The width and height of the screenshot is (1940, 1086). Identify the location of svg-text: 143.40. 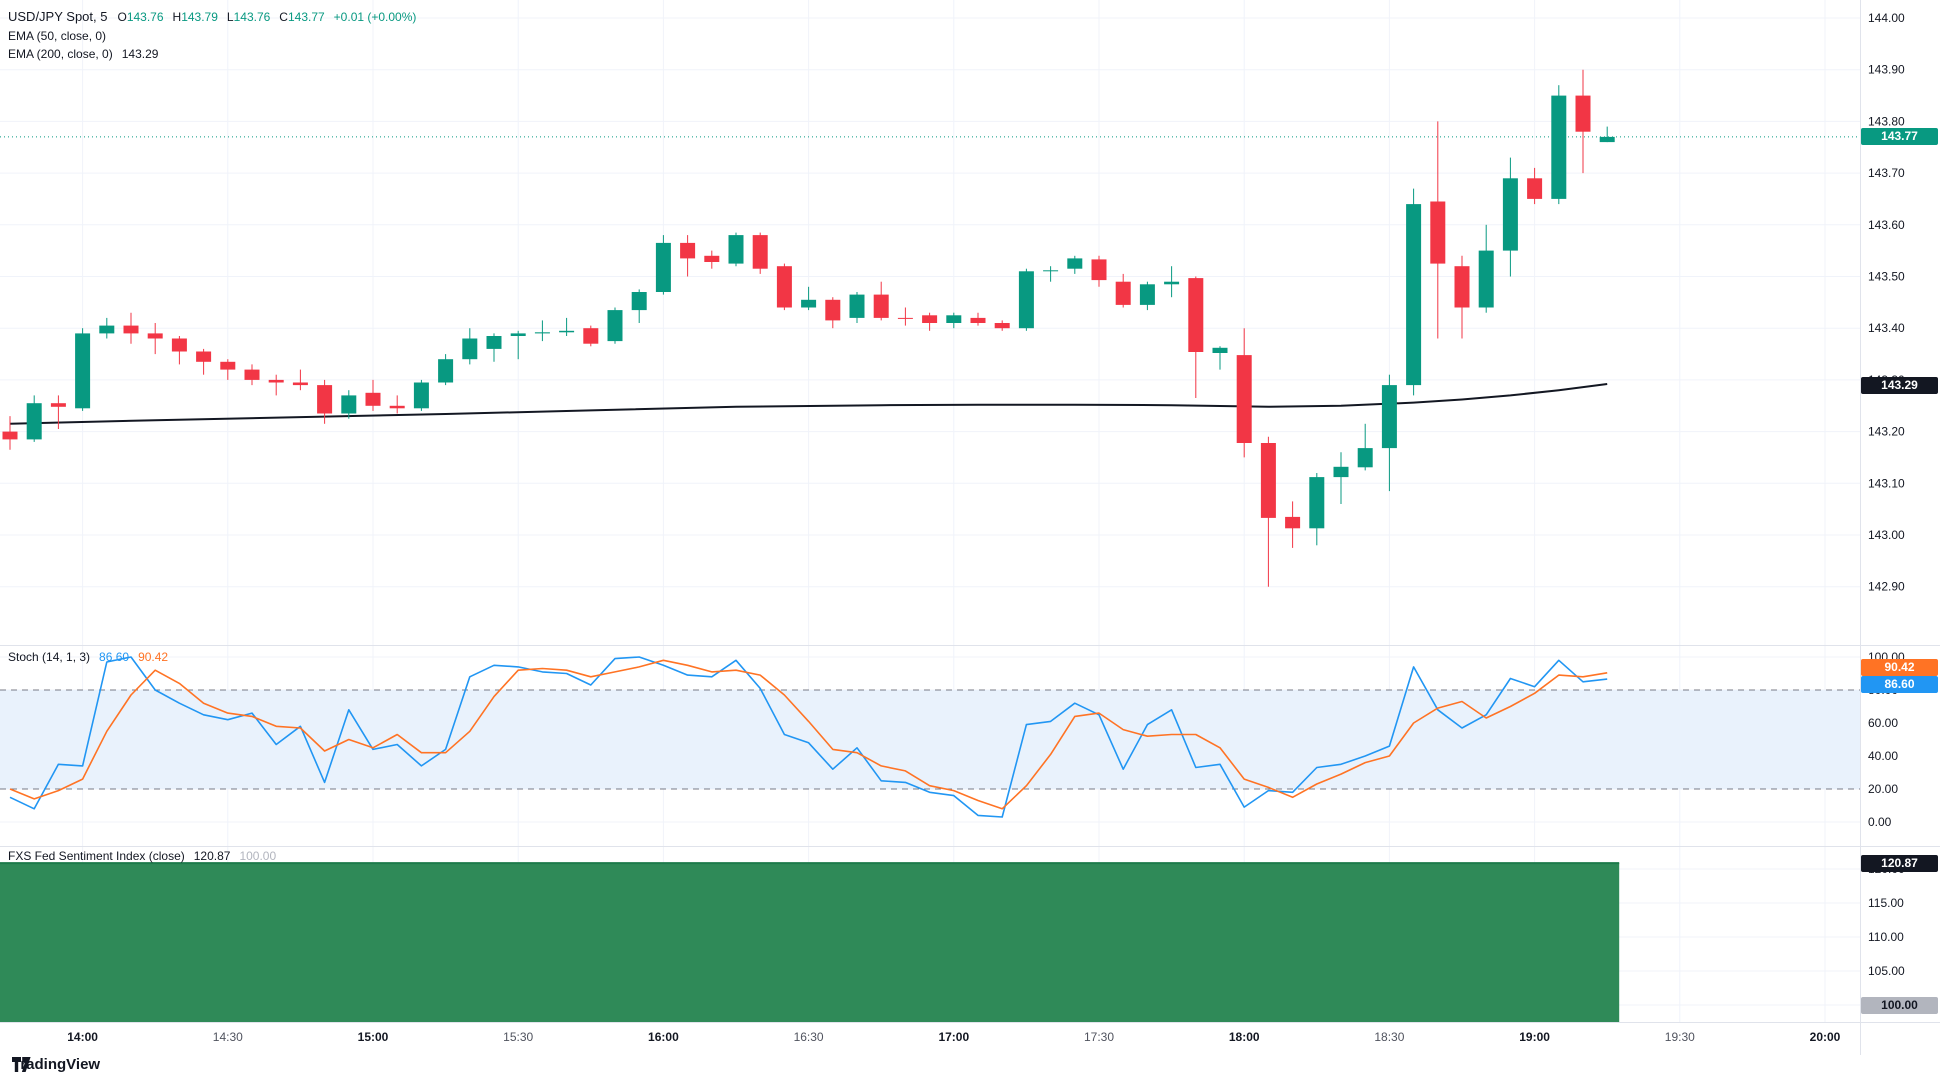
(1886, 328).